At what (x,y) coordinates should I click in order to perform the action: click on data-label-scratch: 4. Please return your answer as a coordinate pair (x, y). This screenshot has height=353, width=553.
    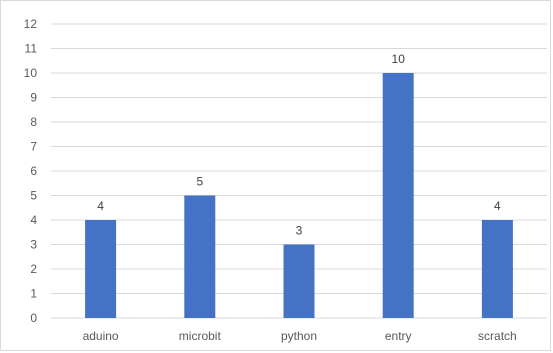
    Looking at the image, I should click on (497, 206).